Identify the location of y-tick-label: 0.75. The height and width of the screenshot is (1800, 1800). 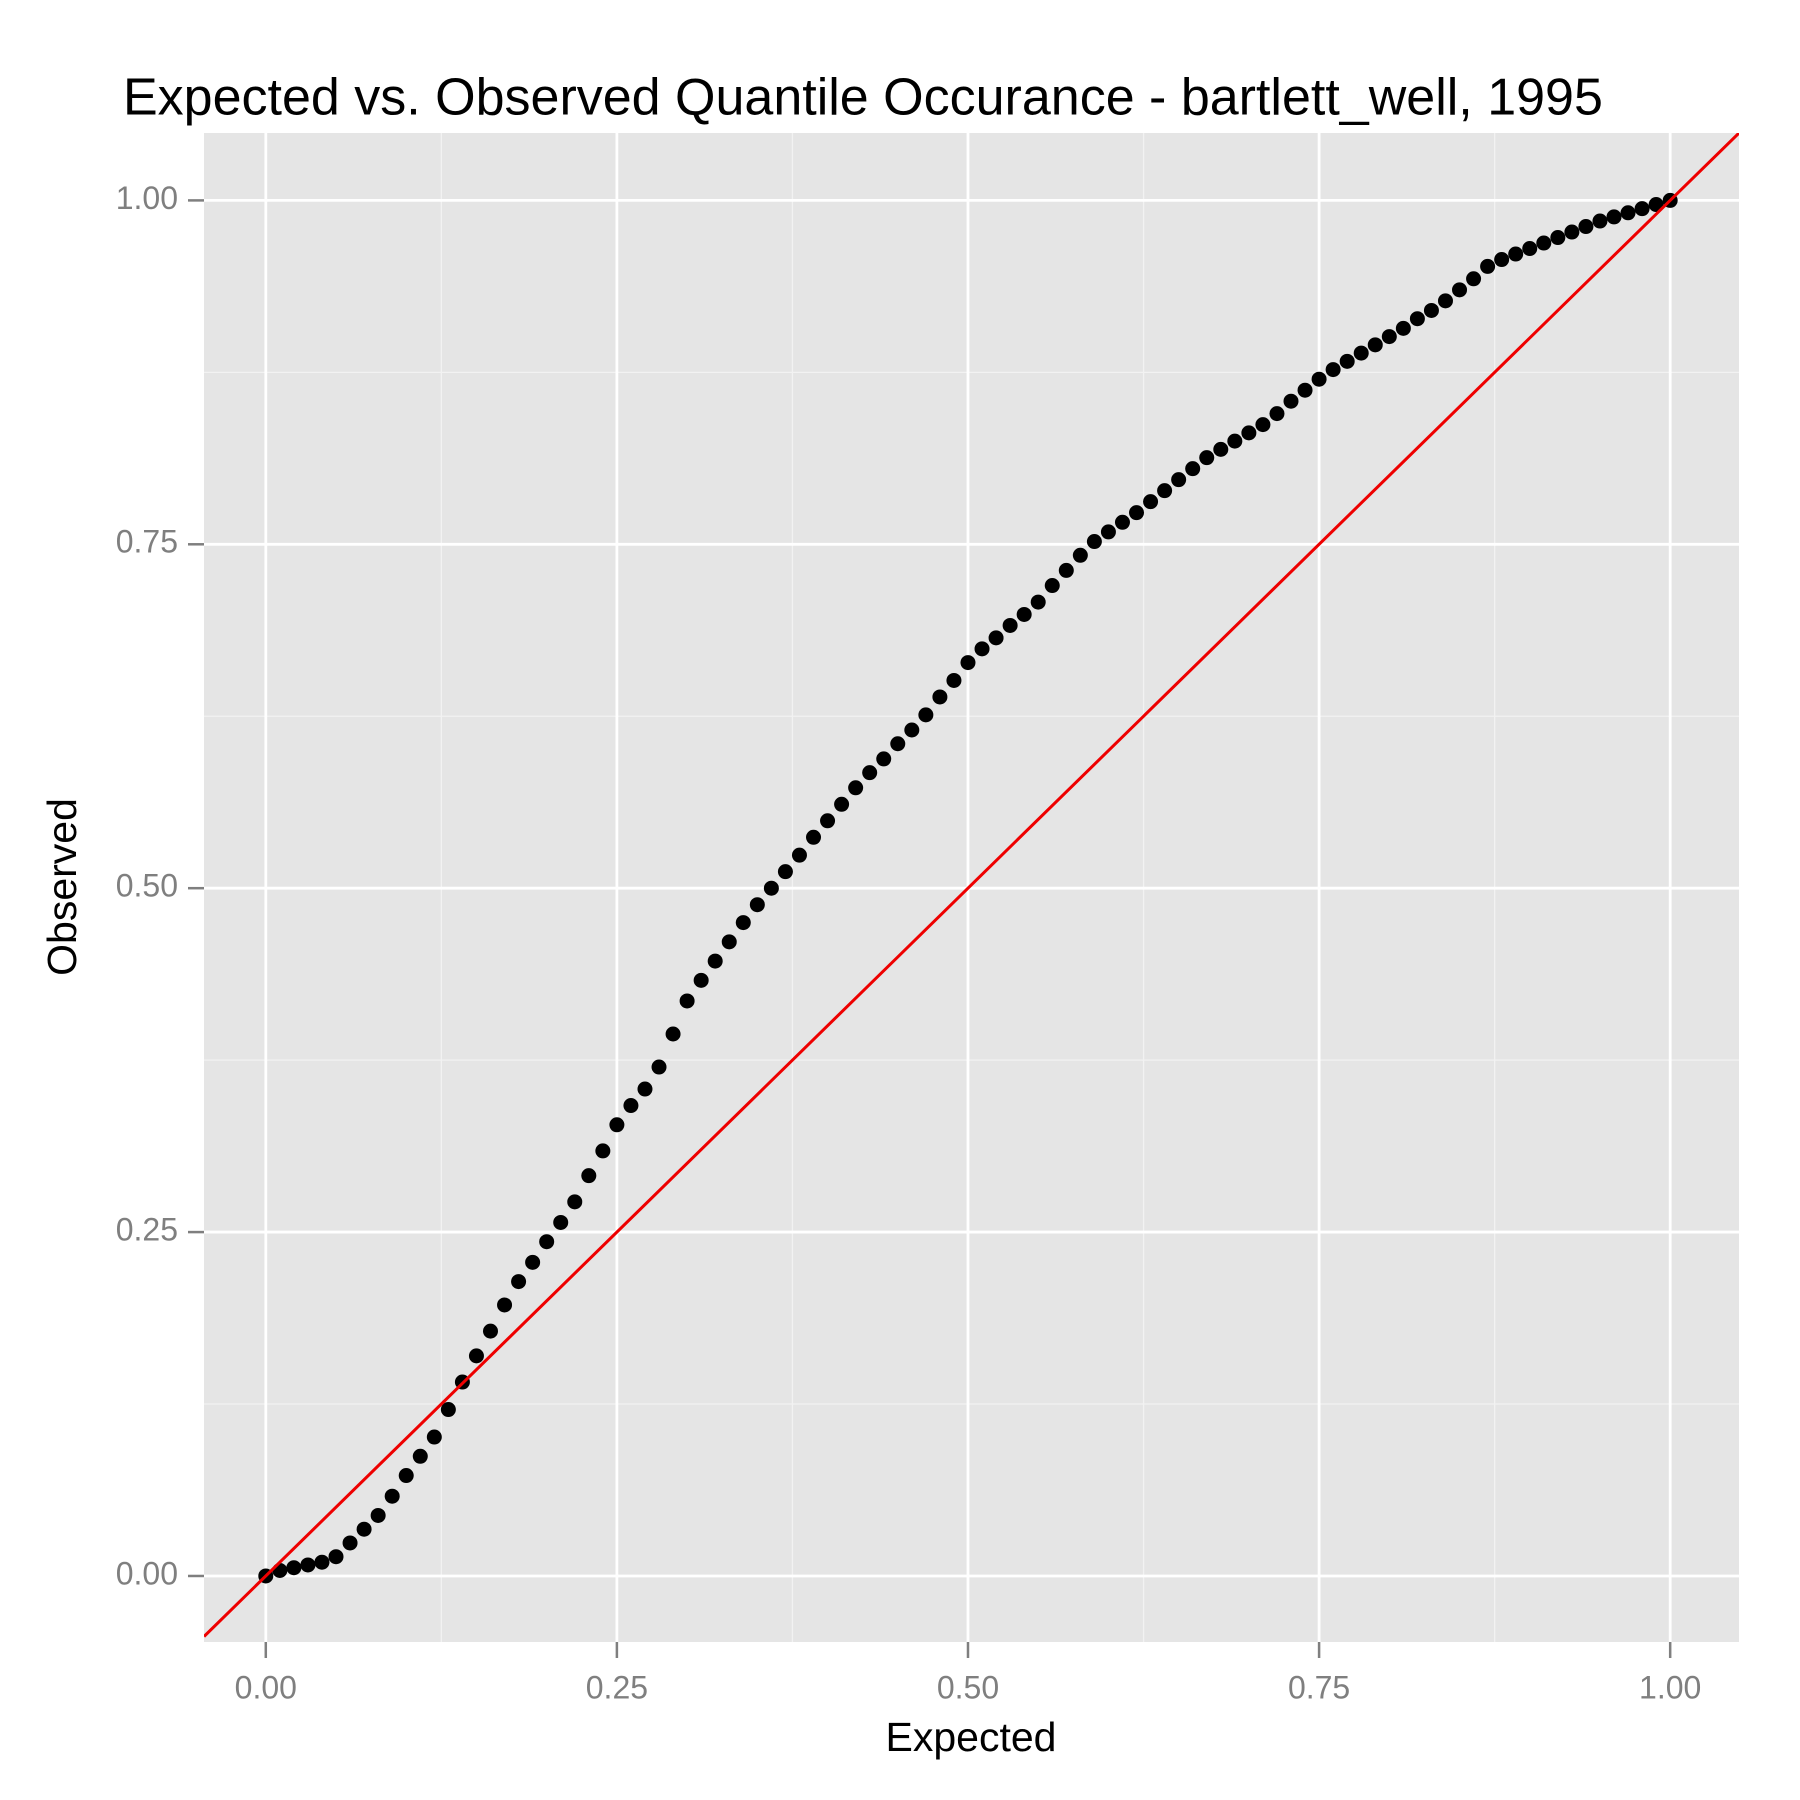
(147, 542).